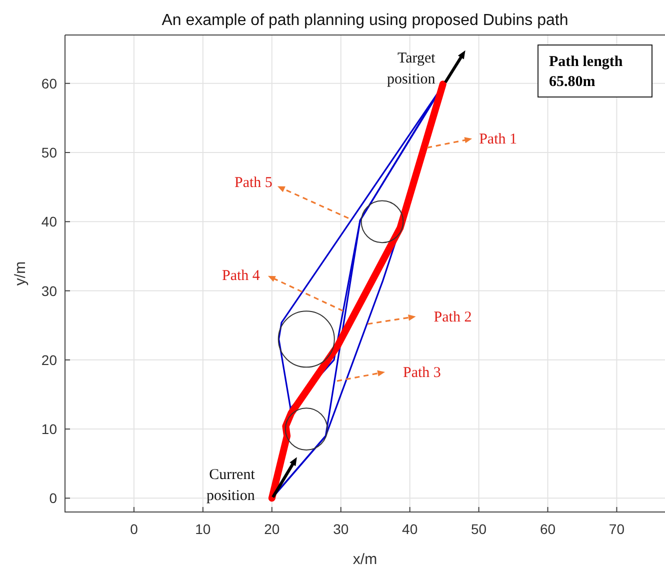 The height and width of the screenshot is (570, 665). What do you see at coordinates (203, 529) in the screenshot?
I see `x-tick-label: 10` at bounding box center [203, 529].